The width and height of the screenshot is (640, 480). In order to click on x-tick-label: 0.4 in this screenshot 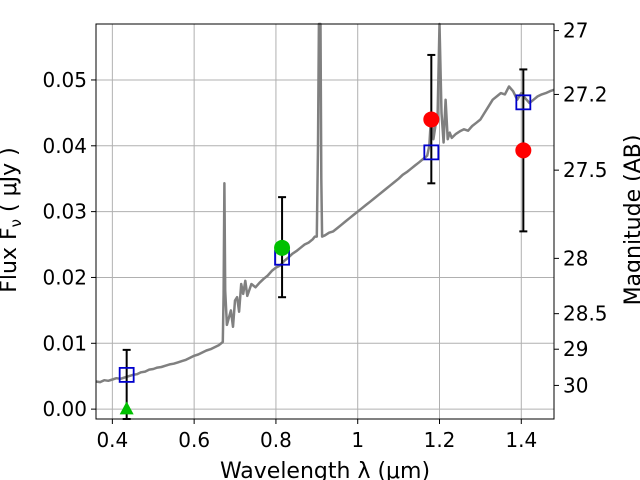, I will do `click(112, 440)`.